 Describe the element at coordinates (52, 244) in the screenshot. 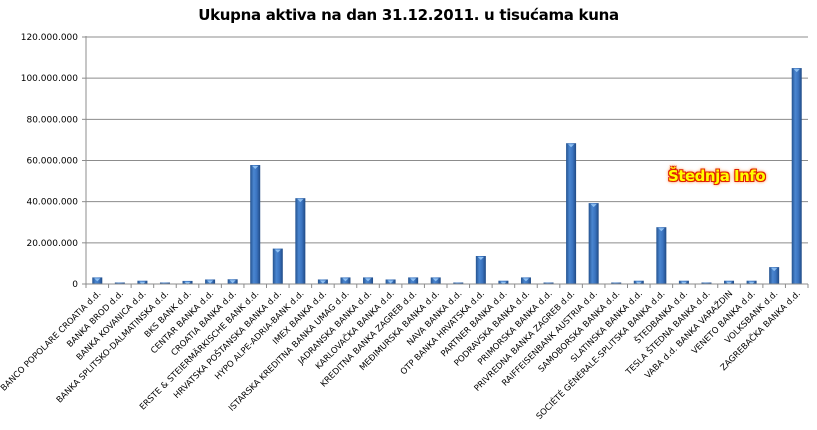

I see `y-tick-label: 20.000.000` at that location.